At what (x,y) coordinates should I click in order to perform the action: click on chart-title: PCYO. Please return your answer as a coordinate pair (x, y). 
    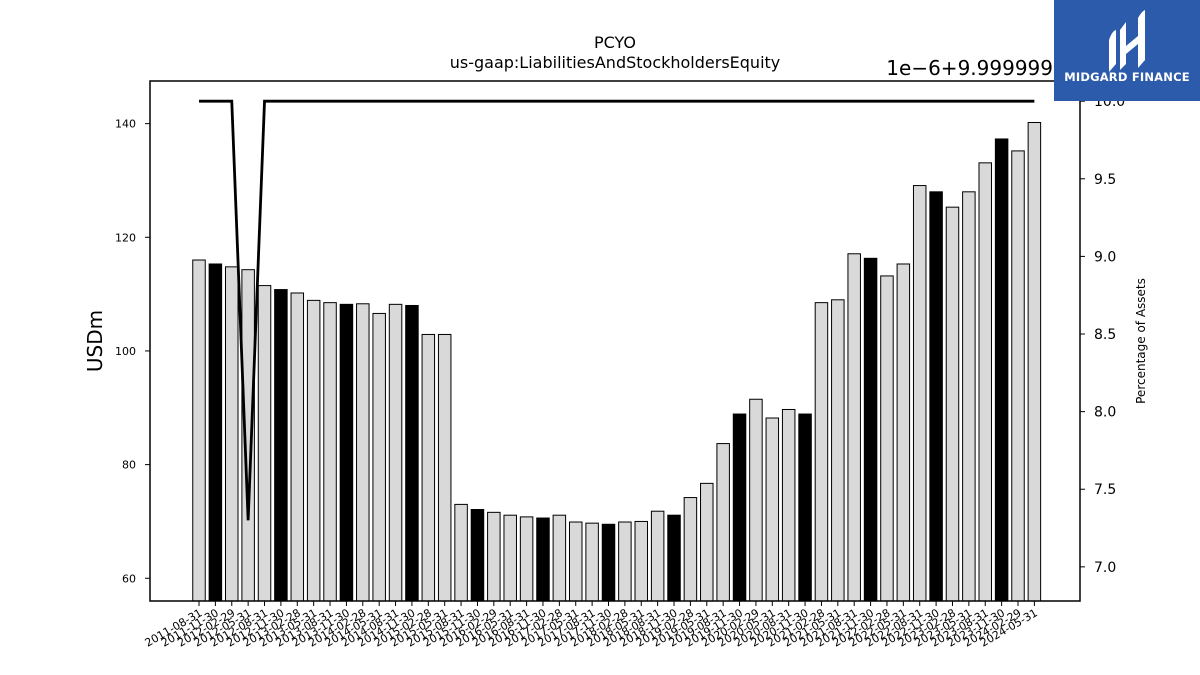
    Looking at the image, I should click on (615, 42).